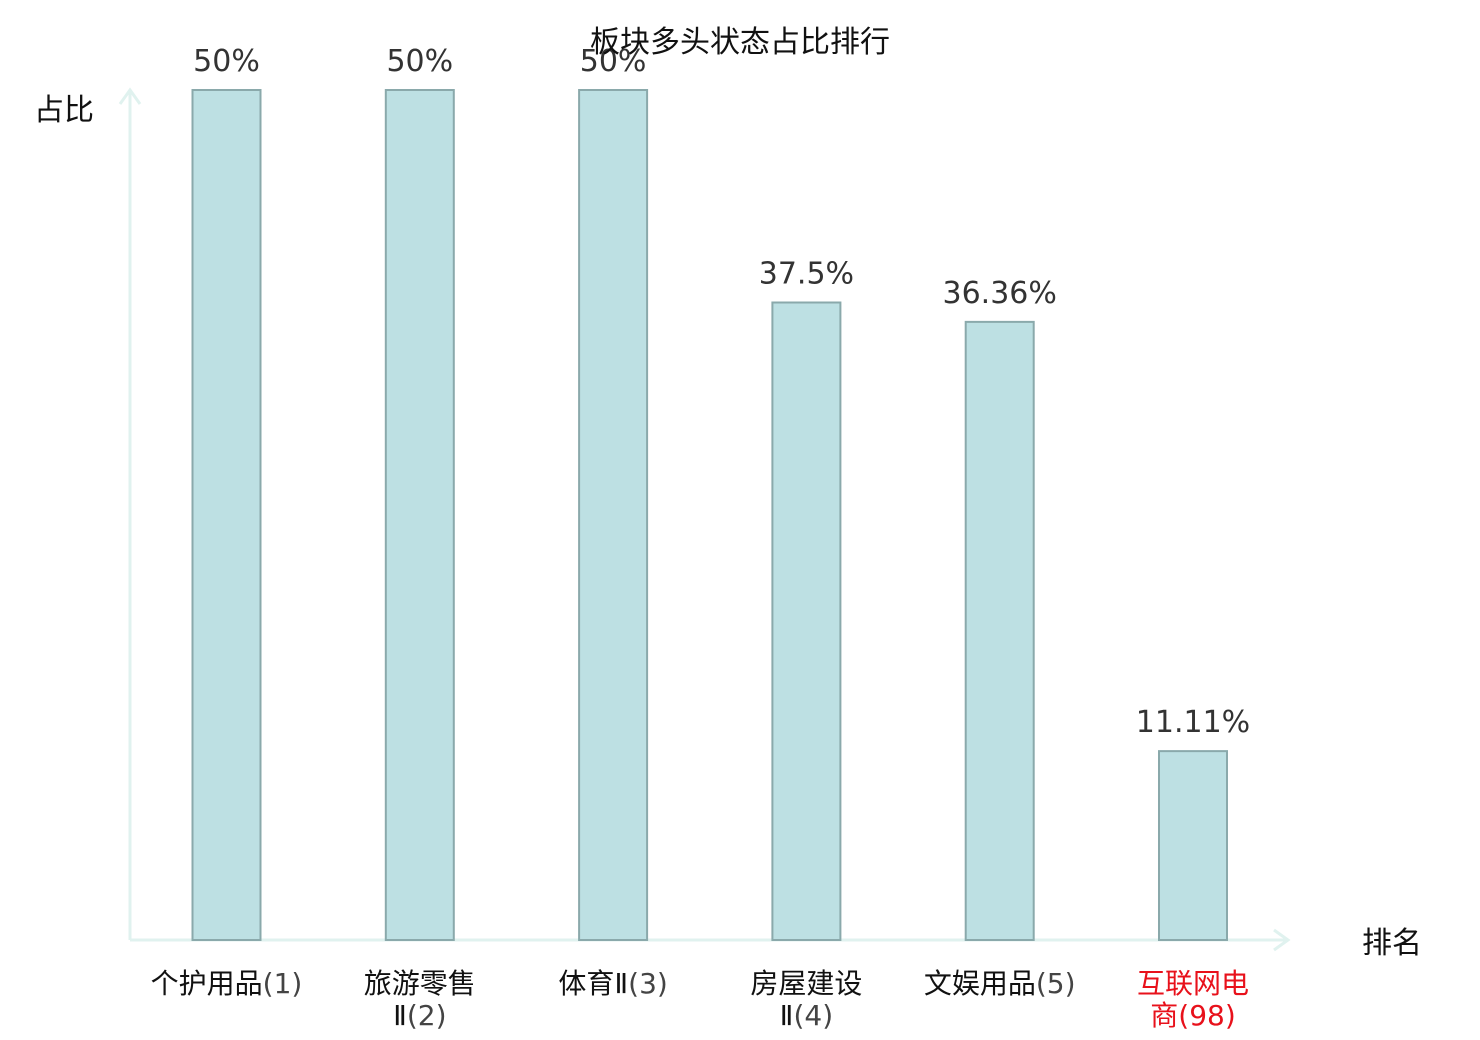 This screenshot has width=1480, height=1040. Describe the element at coordinates (427, 1015) in the screenshot. I see `x-tick-rank: (2)` at that location.